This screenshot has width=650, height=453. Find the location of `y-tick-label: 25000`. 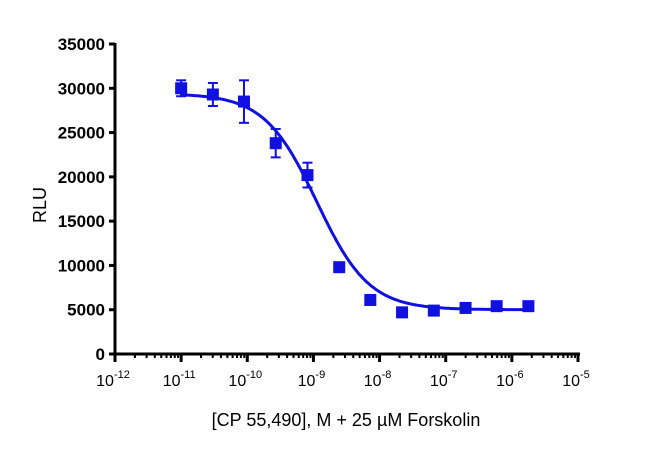

y-tick-label: 25000 is located at coordinates (81, 133).